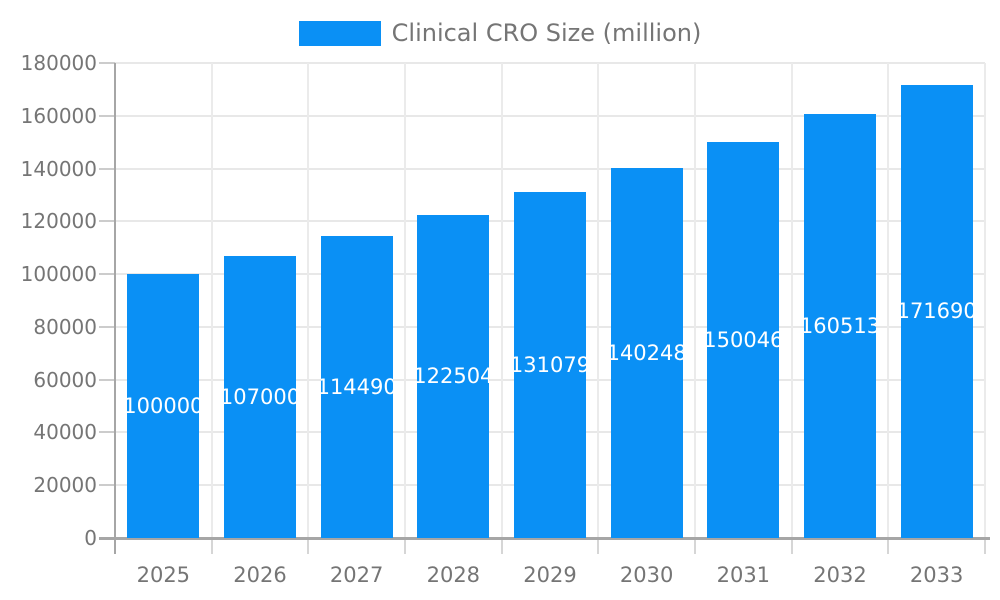 This screenshot has width=1000, height=600. I want to click on bar-value-label: 150046, so click(743, 340).